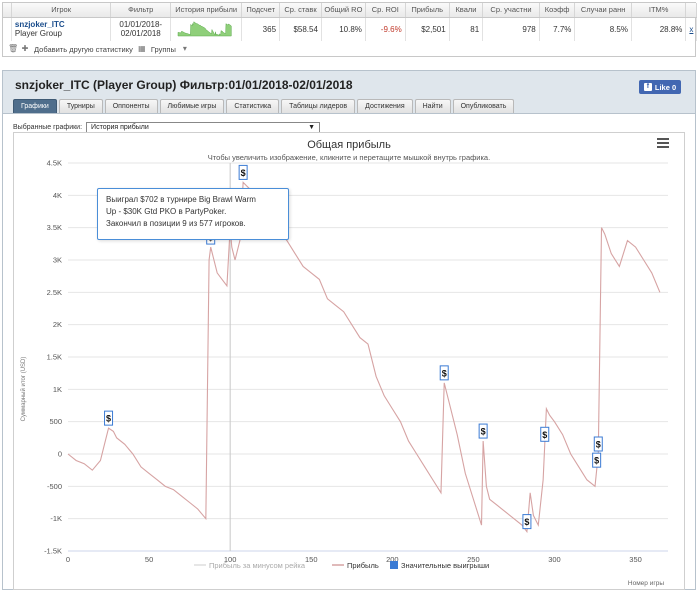 This screenshot has height=592, width=700. Describe the element at coordinates (35, 106) in the screenshot. I see `tab-charts: Графики` at that location.